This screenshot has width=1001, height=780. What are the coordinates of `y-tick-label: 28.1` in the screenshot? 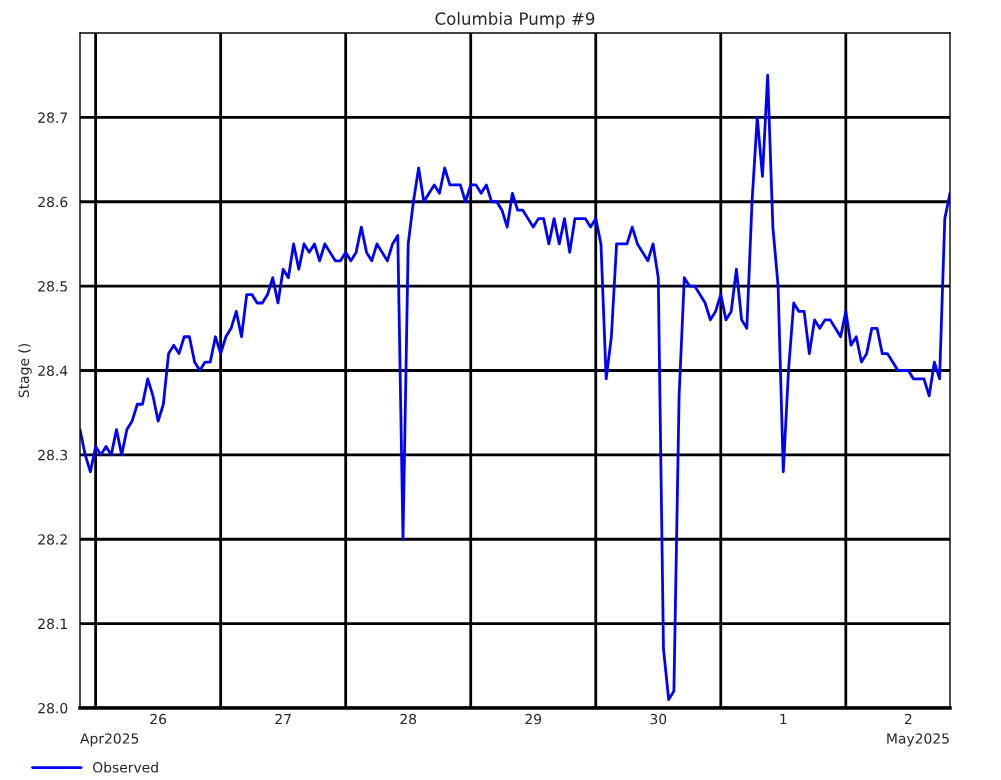 It's located at (52, 624).